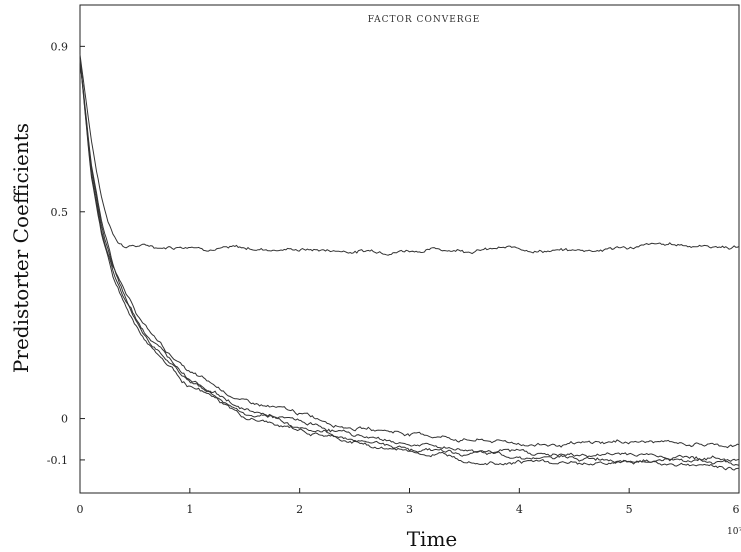 The height and width of the screenshot is (552, 741). What do you see at coordinates (519, 509) in the screenshot?
I see `x-tick-label: 4` at bounding box center [519, 509].